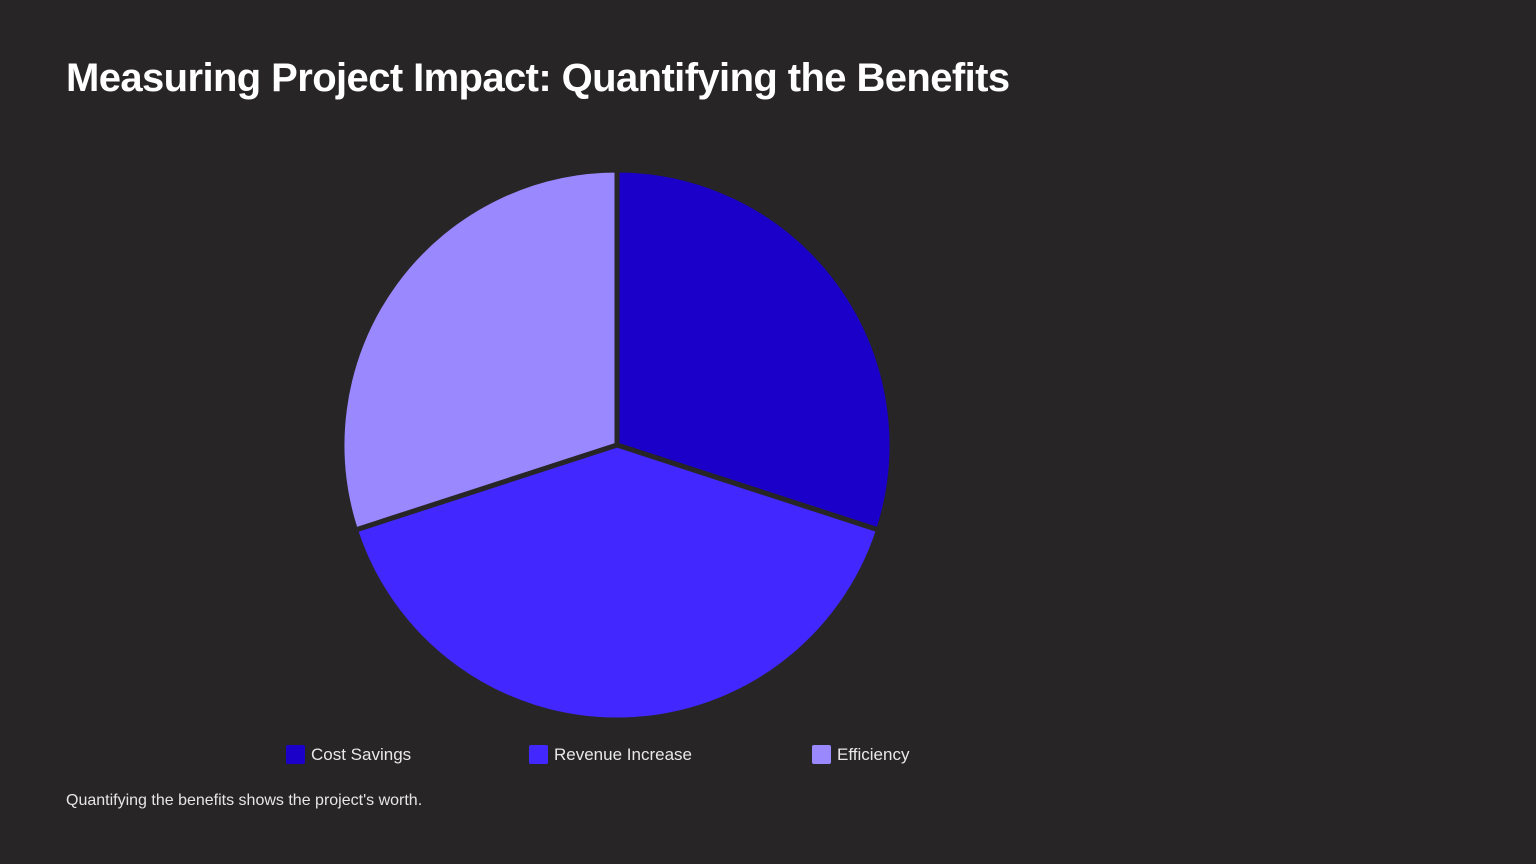 The image size is (1536, 864). Describe the element at coordinates (538, 754) in the screenshot. I see `legend-swatch-revenue-increase` at that location.